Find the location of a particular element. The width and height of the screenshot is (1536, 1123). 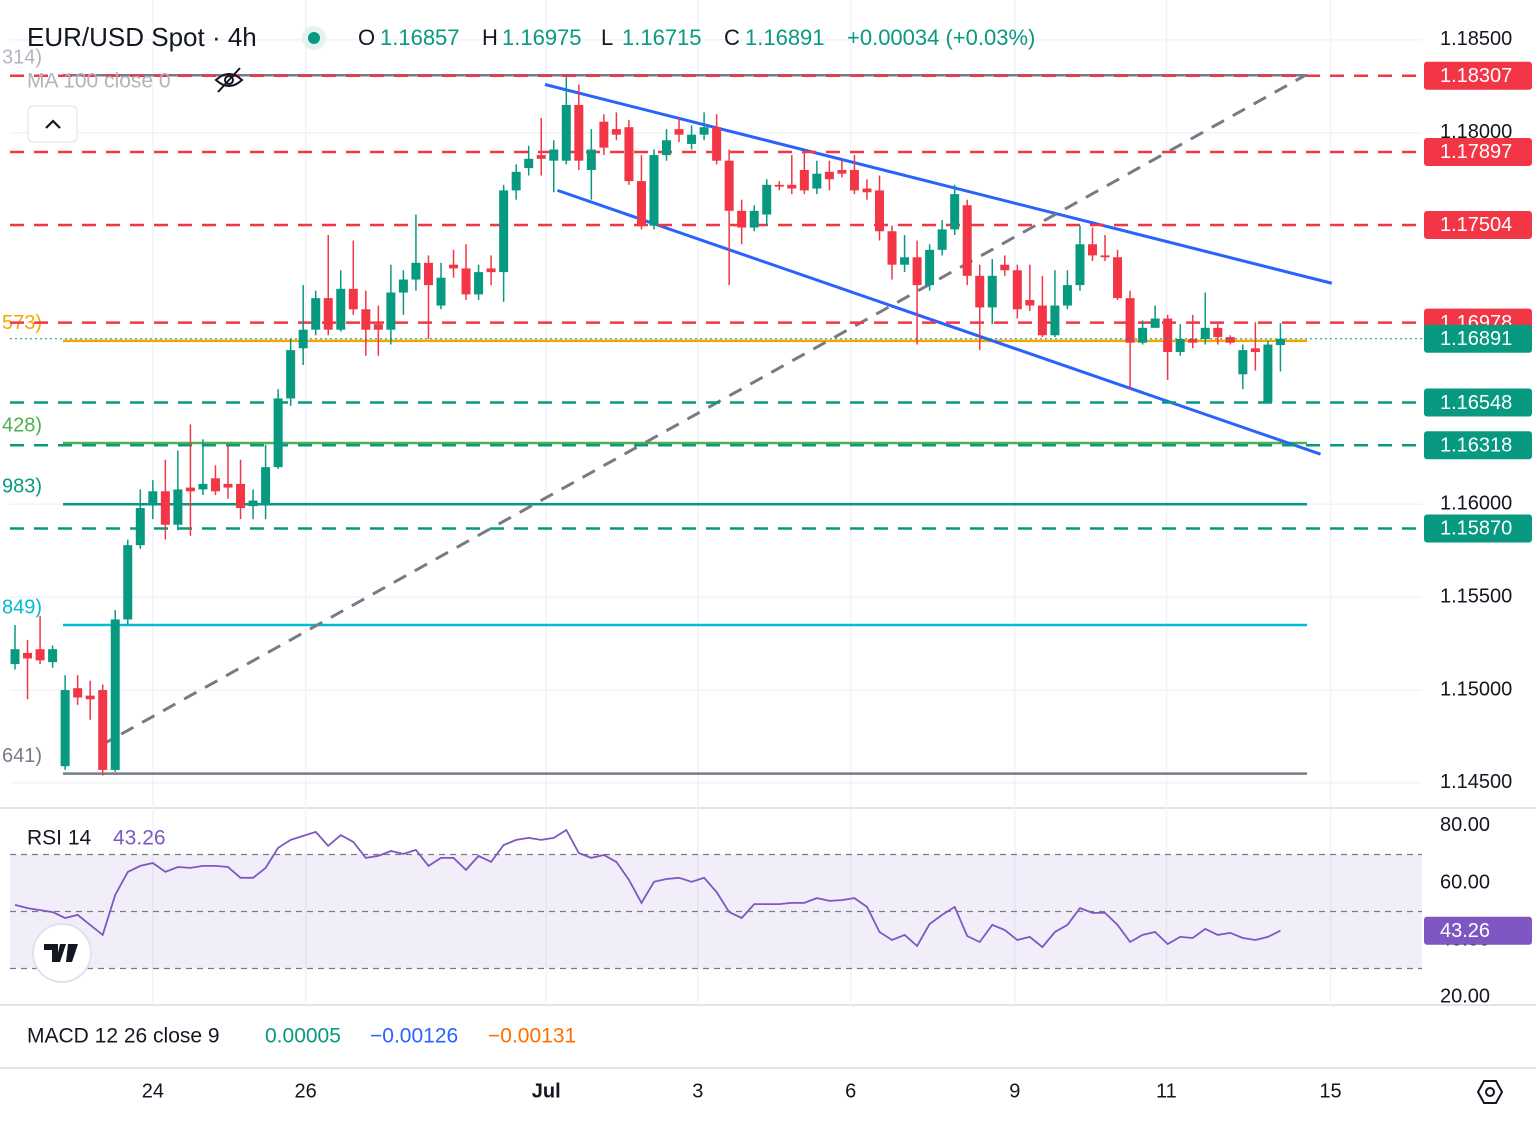

ohlc-letter: C is located at coordinates (732, 37).